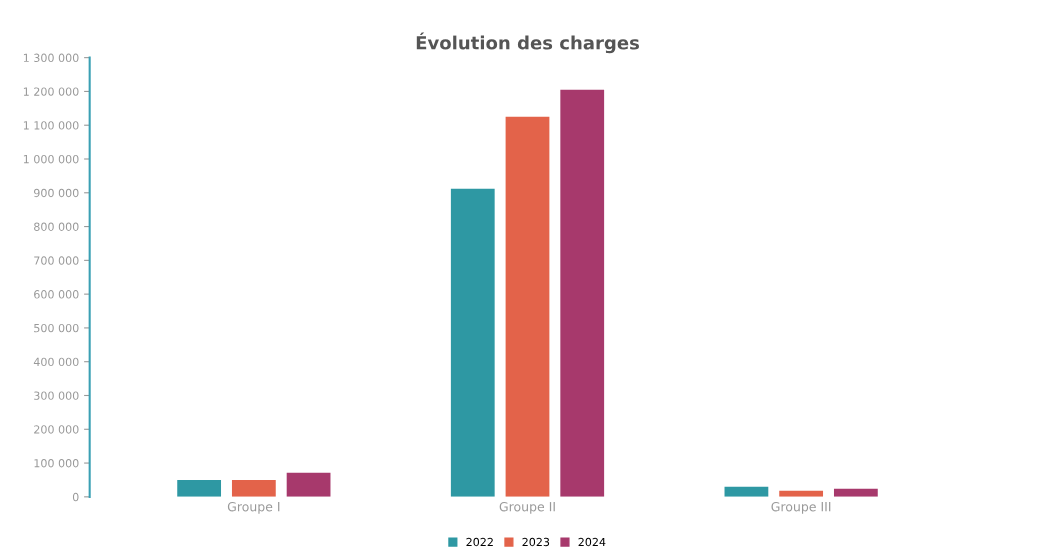 The image size is (1055, 549). What do you see at coordinates (56, 226) in the screenshot?
I see `y-tick-label: 800 000` at bounding box center [56, 226].